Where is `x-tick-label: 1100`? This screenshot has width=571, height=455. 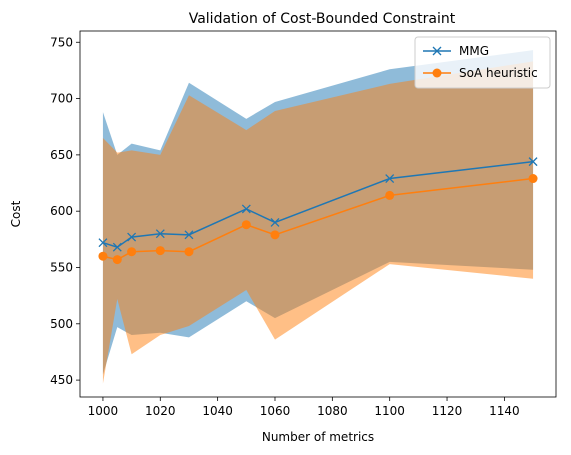
x-tick-label: 1100 is located at coordinates (389, 411).